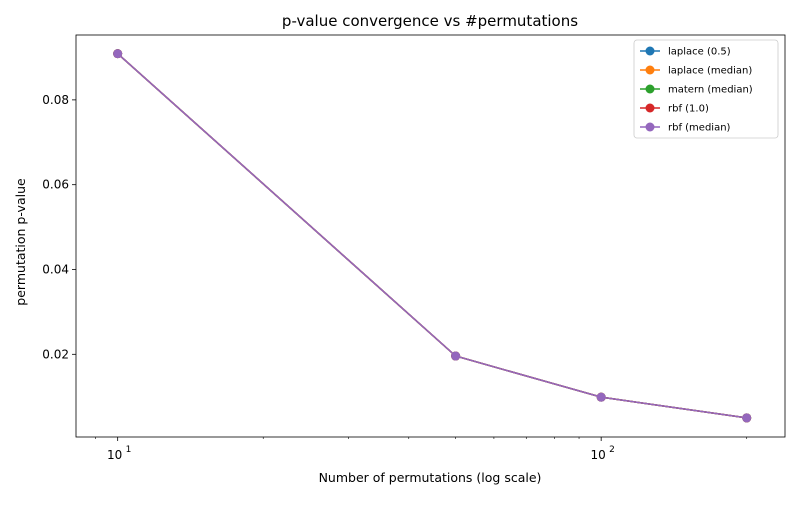 The height and width of the screenshot is (505, 800). Describe the element at coordinates (699, 52) in the screenshot. I see `legend-label-0: laplace (0.5)` at that location.